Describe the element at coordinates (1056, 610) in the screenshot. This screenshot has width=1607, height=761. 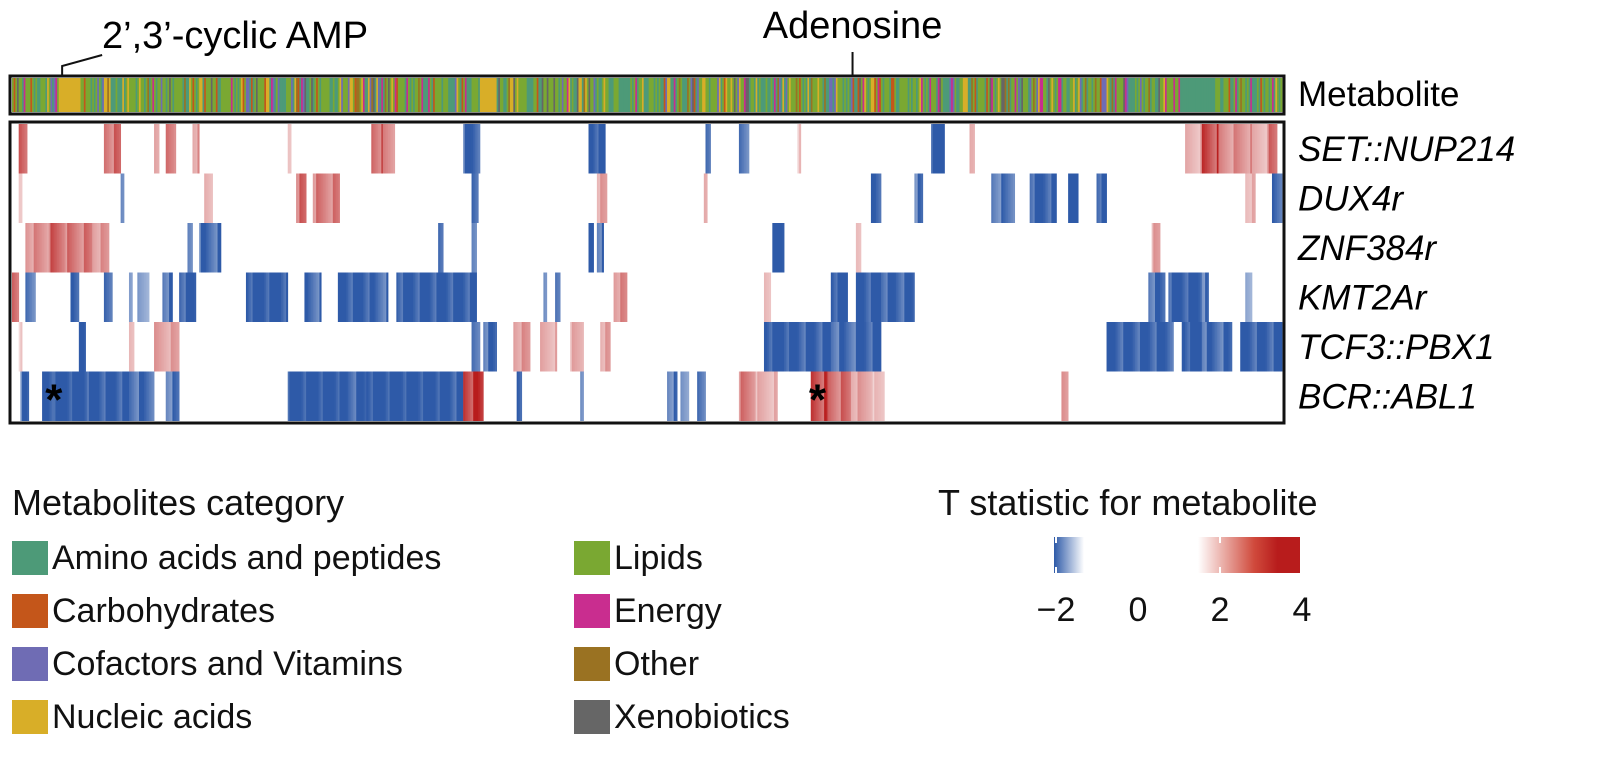
I see `colorbar-tick-label: −2` at that location.